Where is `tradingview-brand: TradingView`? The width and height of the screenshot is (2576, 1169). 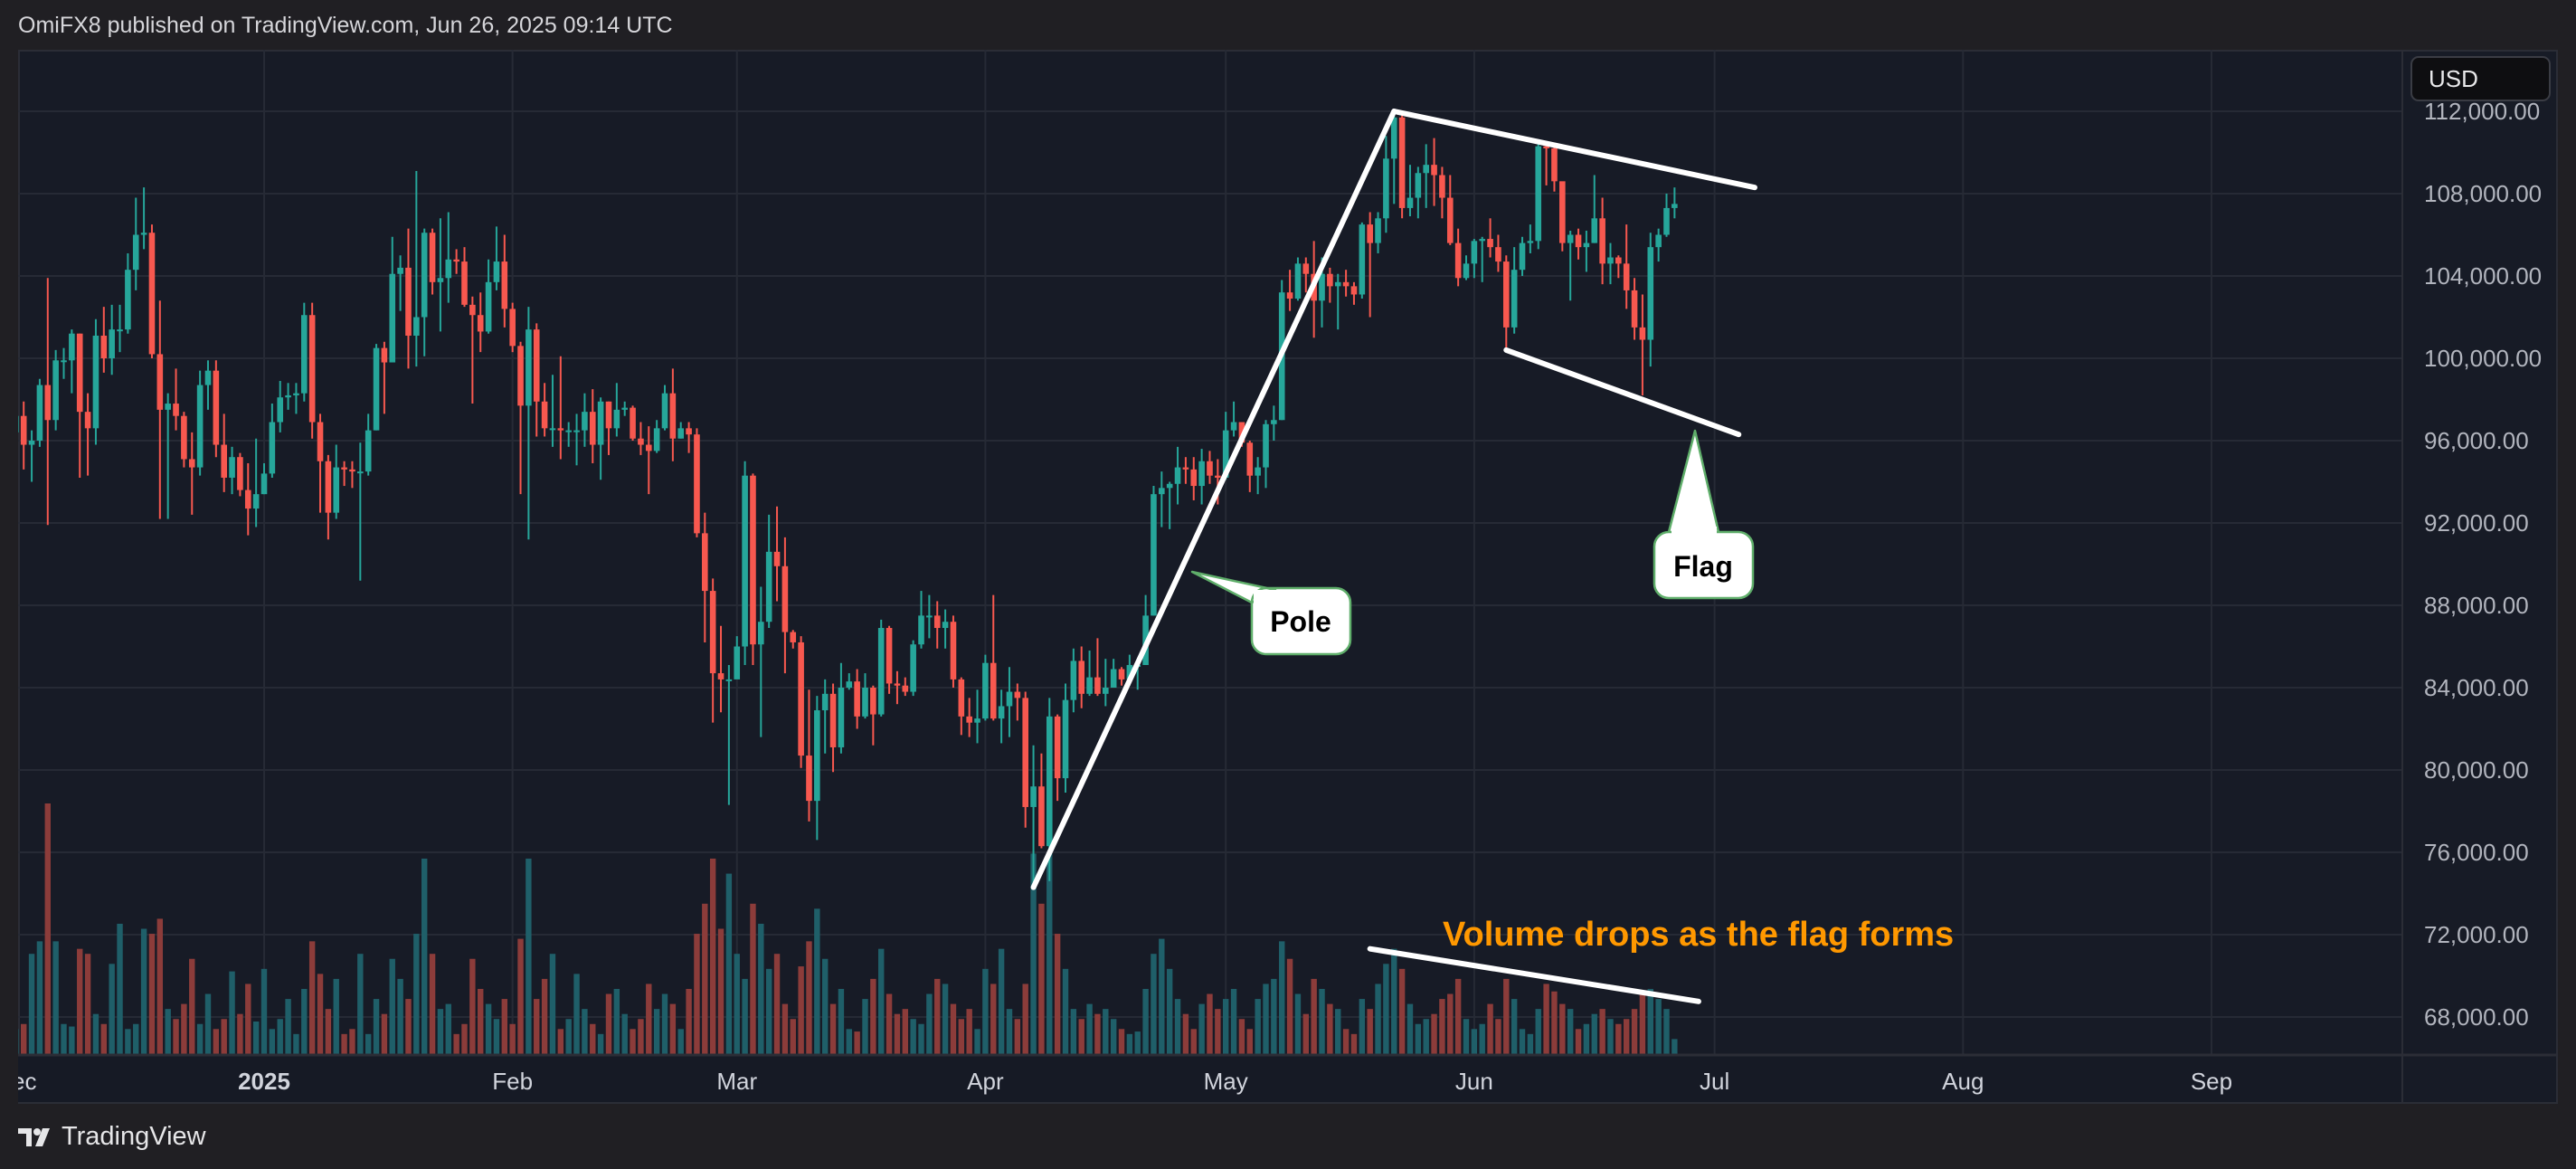
tradingview-brand: TradingView is located at coordinates (112, 1137).